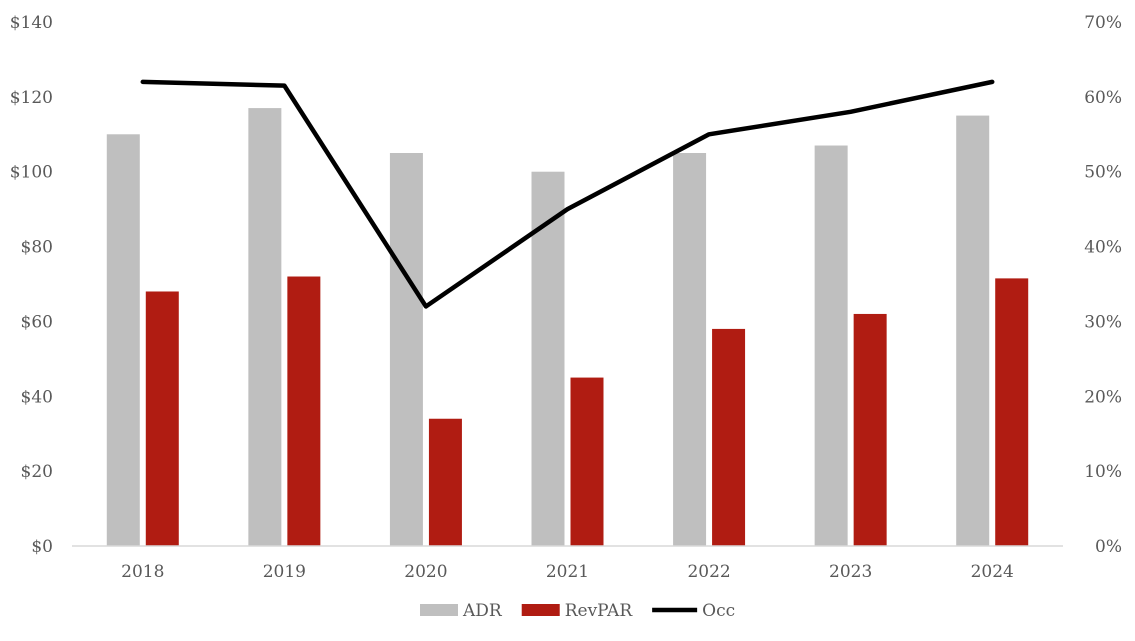 The height and width of the screenshot is (641, 1135). I want to click on bar-adr-2018, so click(123, 340).